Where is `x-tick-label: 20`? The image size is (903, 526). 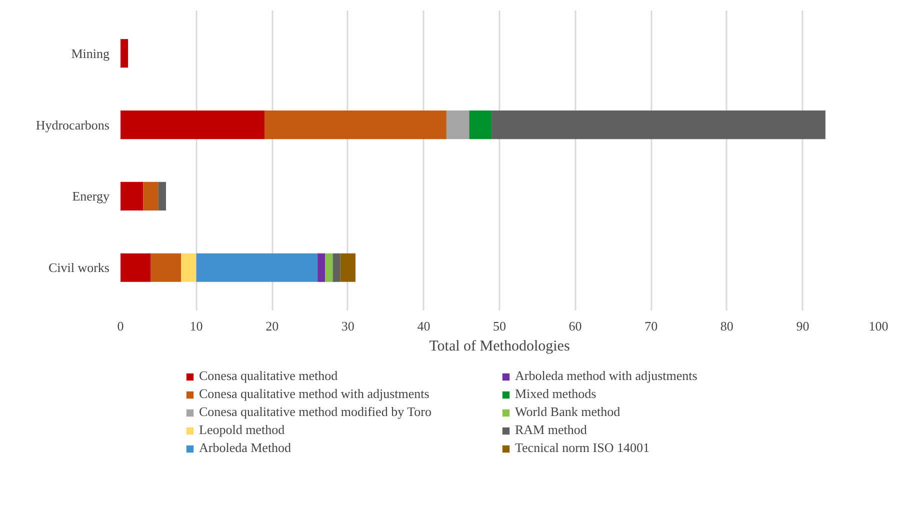
x-tick-label: 20 is located at coordinates (272, 326).